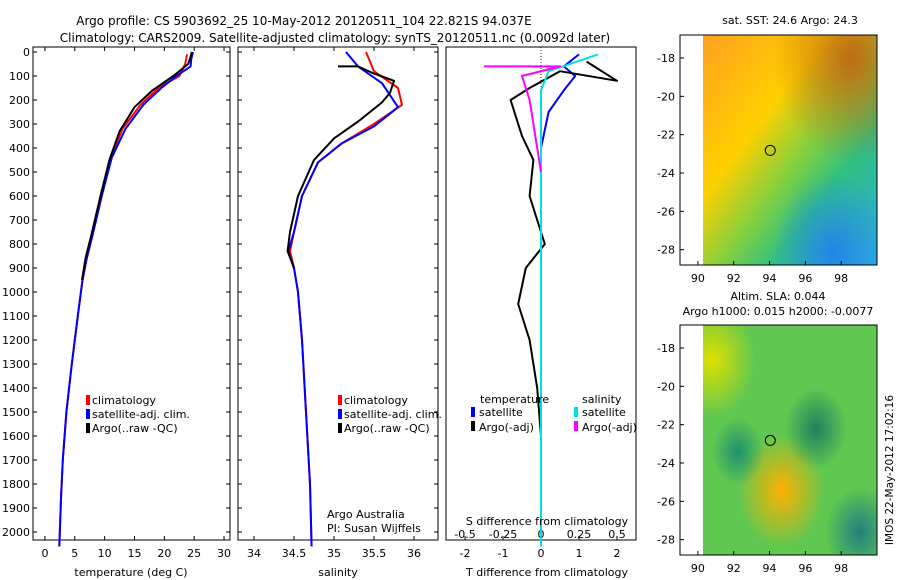 This screenshot has height=580, width=900. I want to click on ytick-label: 900, so click(19, 268).